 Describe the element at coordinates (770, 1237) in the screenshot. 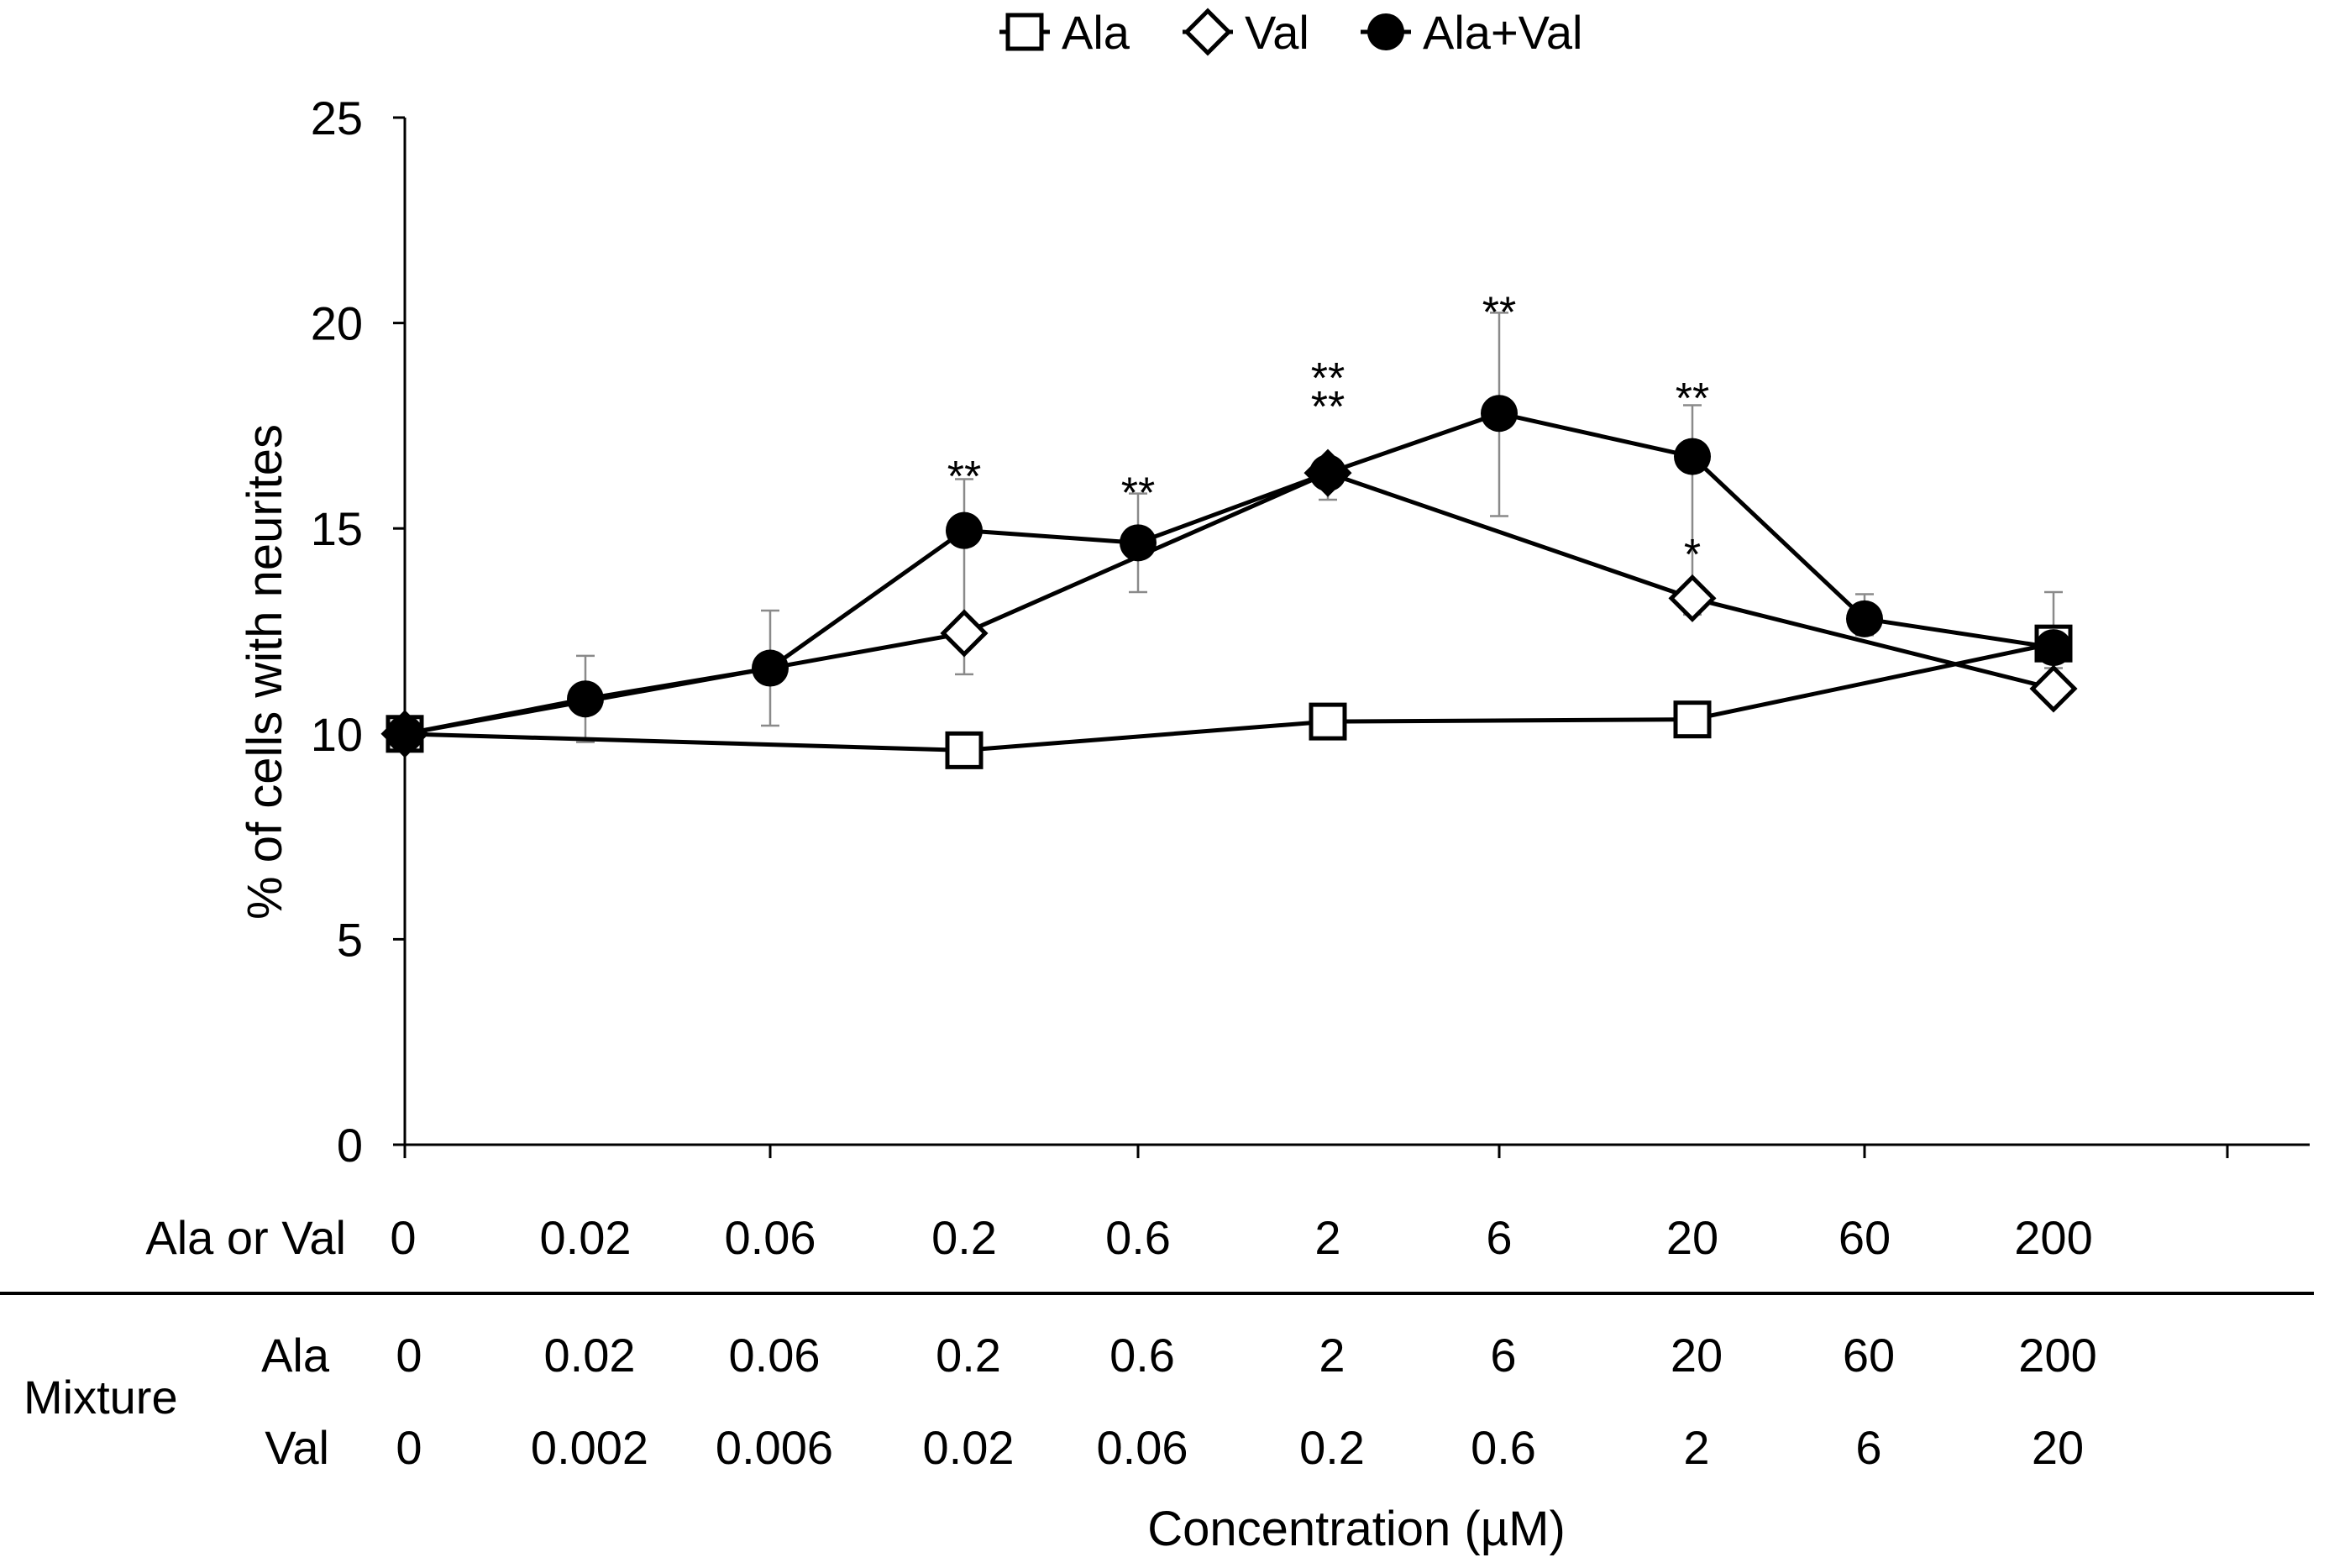

I see `ala-or-val-value: 0.06` at that location.